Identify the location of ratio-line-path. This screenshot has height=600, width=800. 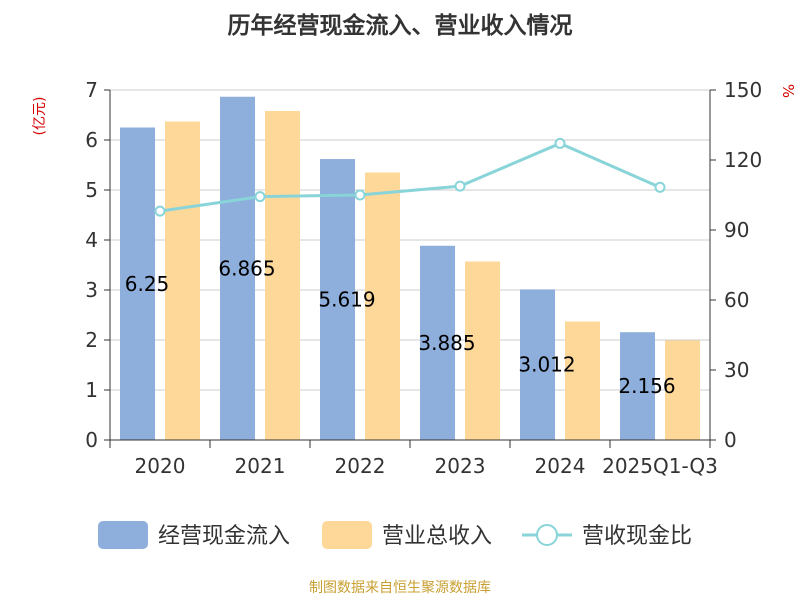
(410, 177).